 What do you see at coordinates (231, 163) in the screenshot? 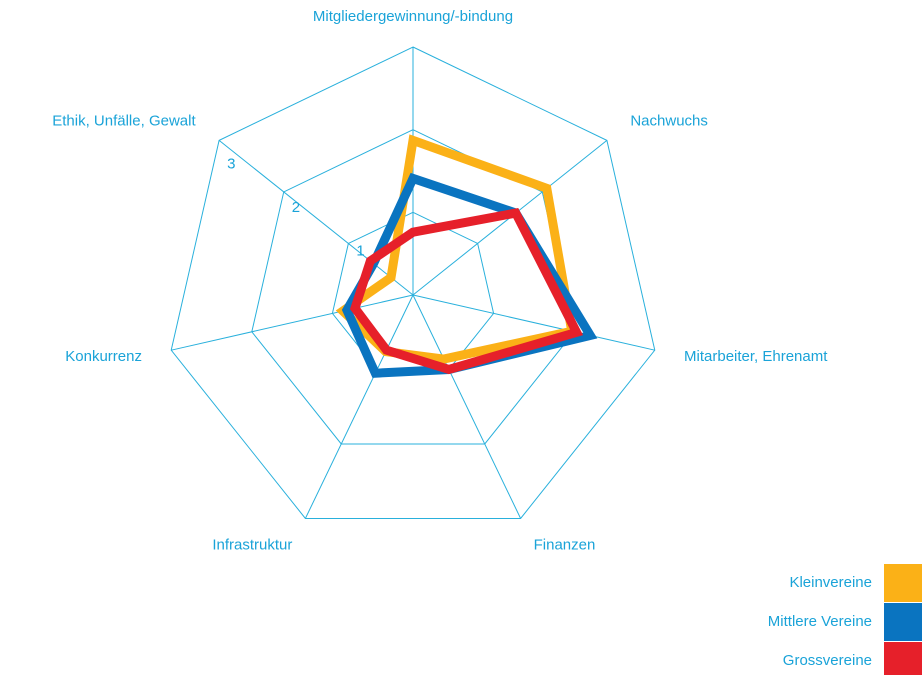
I see `tick-label: 3` at bounding box center [231, 163].